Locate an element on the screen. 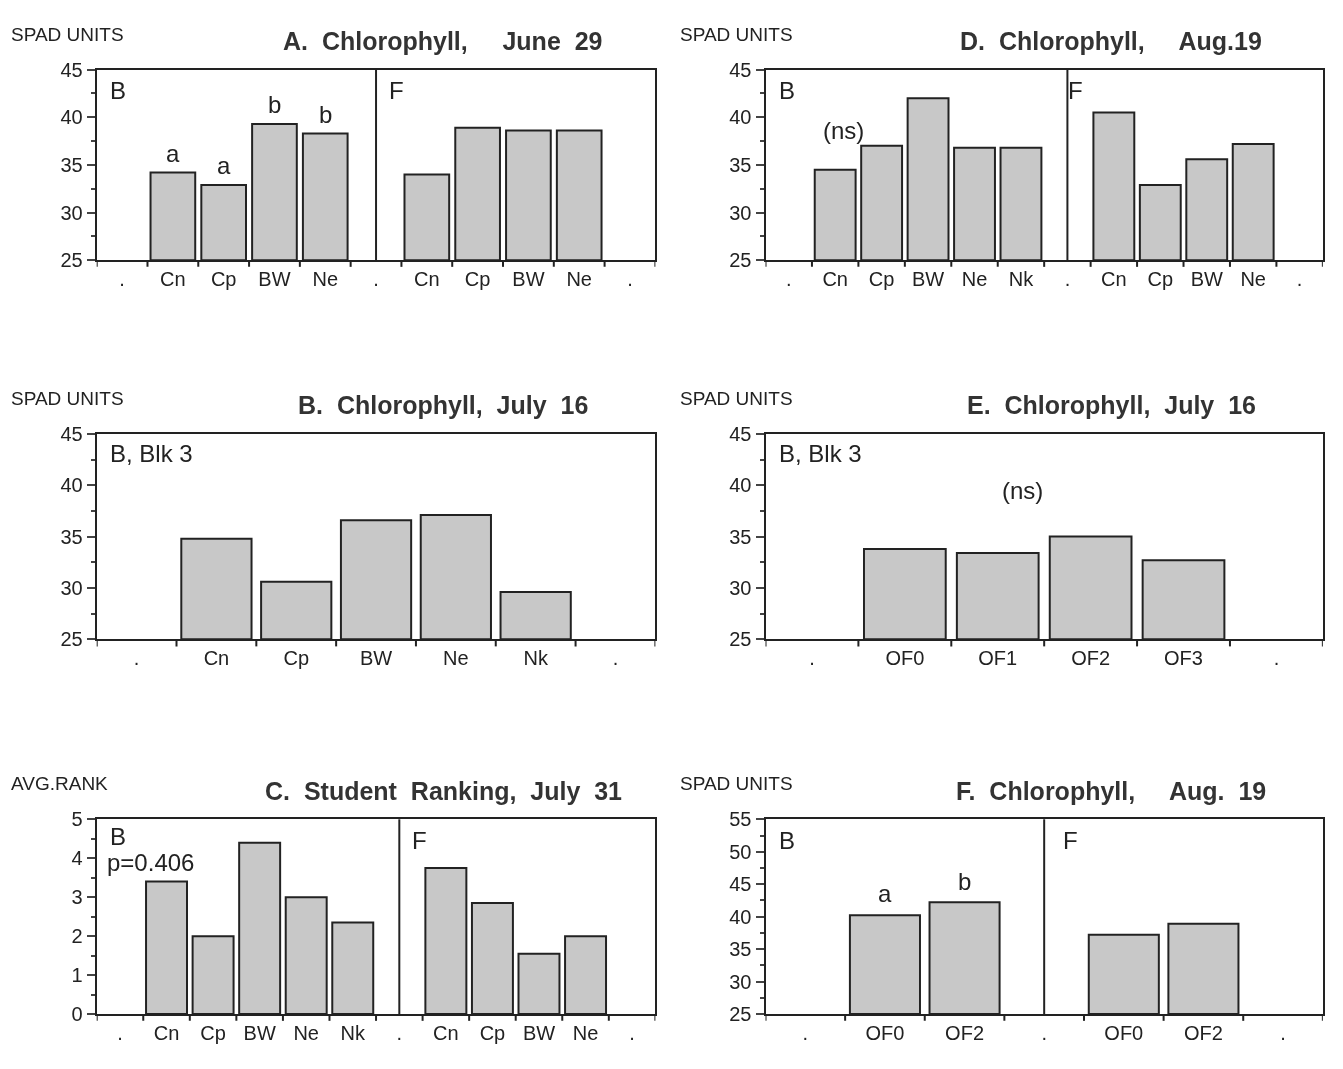 The width and height of the screenshot is (1343, 1069). y-tick-label: 4 is located at coordinates (77, 858).